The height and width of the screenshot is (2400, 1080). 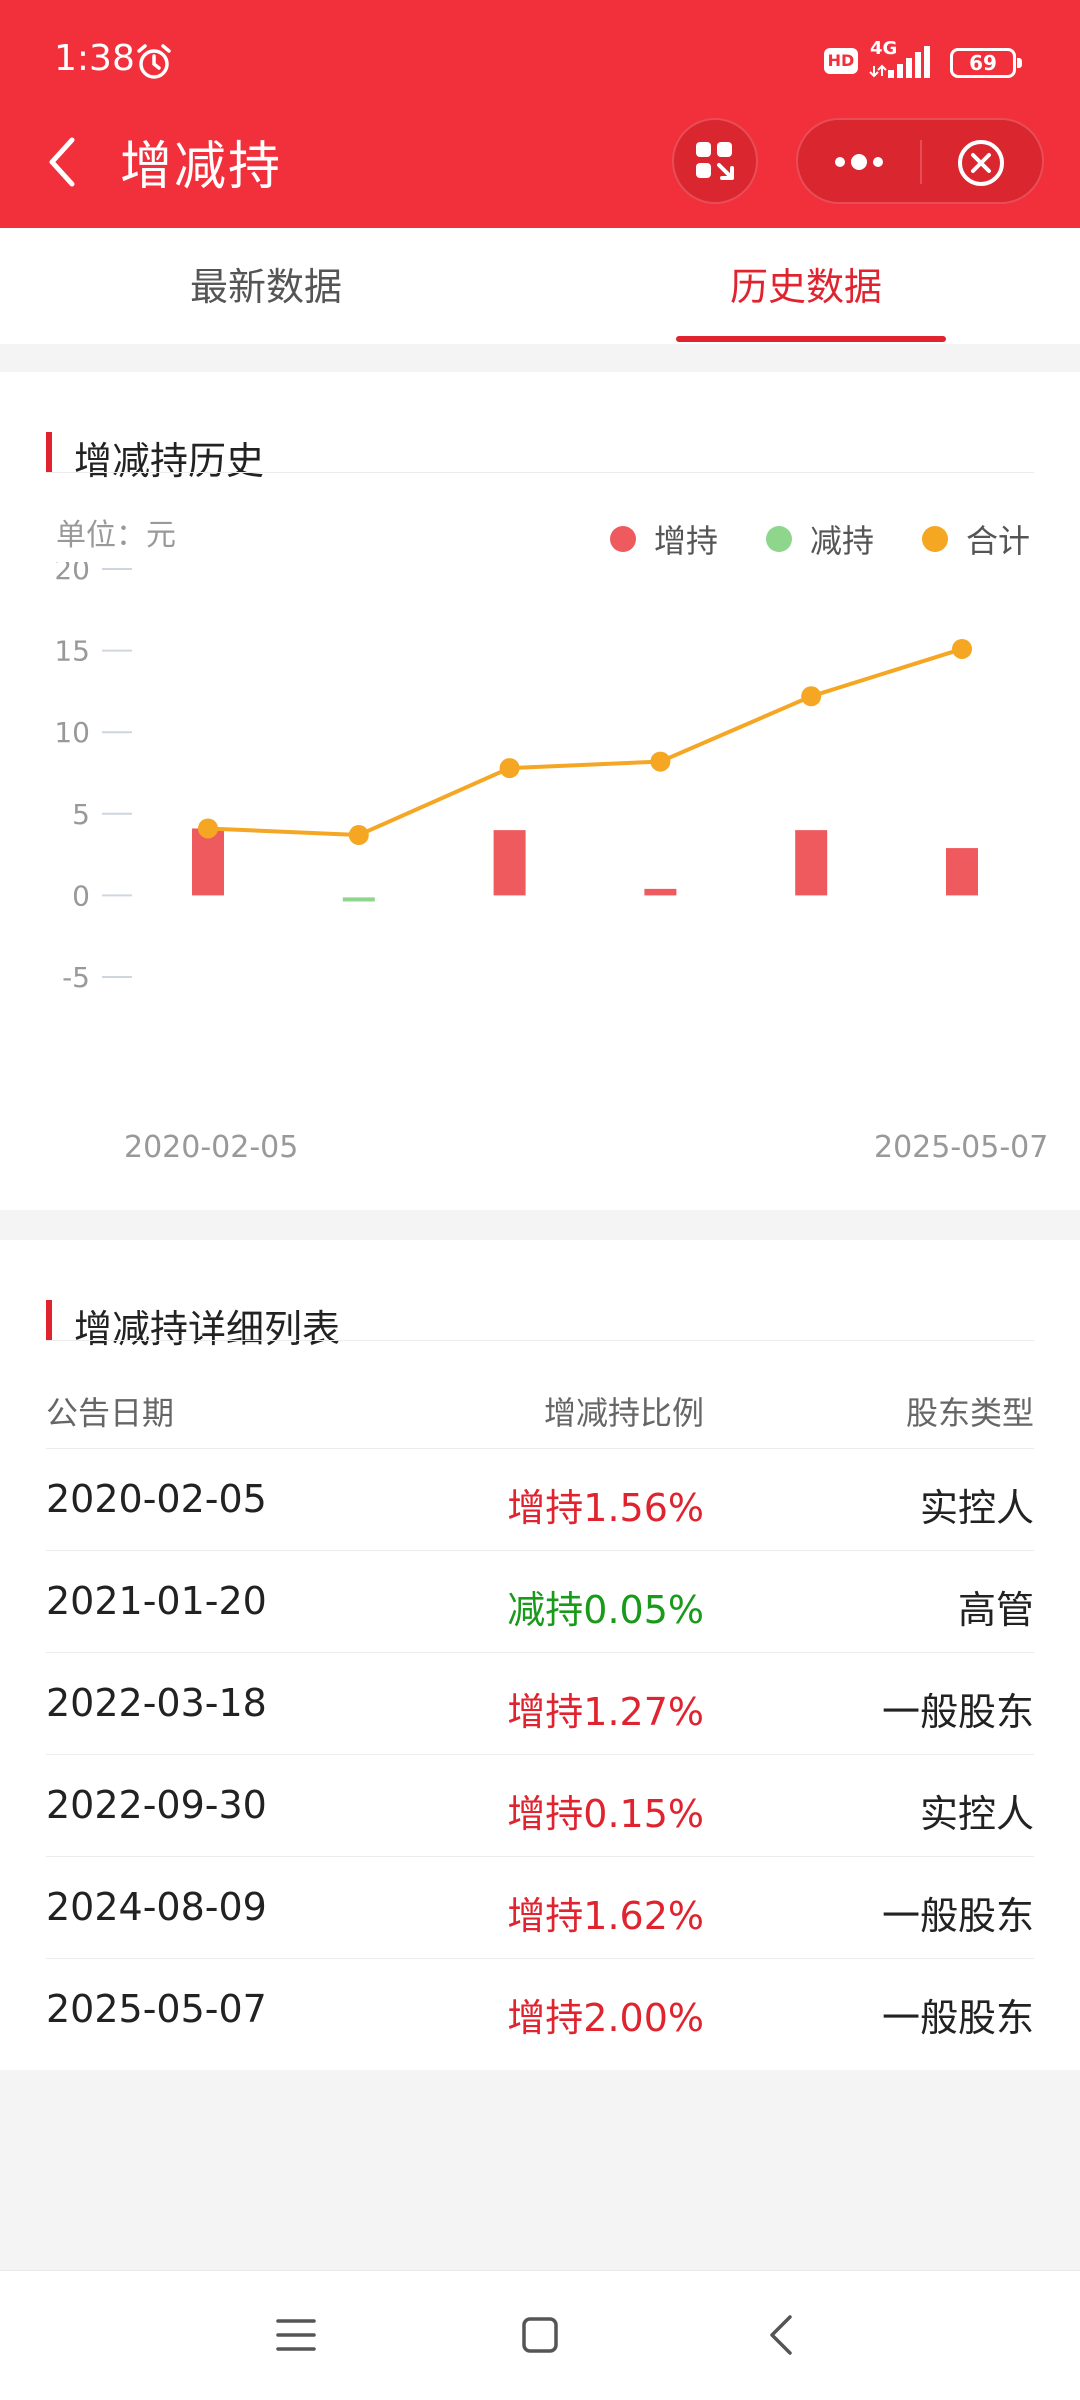 I want to click on row-ratio: 增持1.62%, so click(x=605, y=1916).